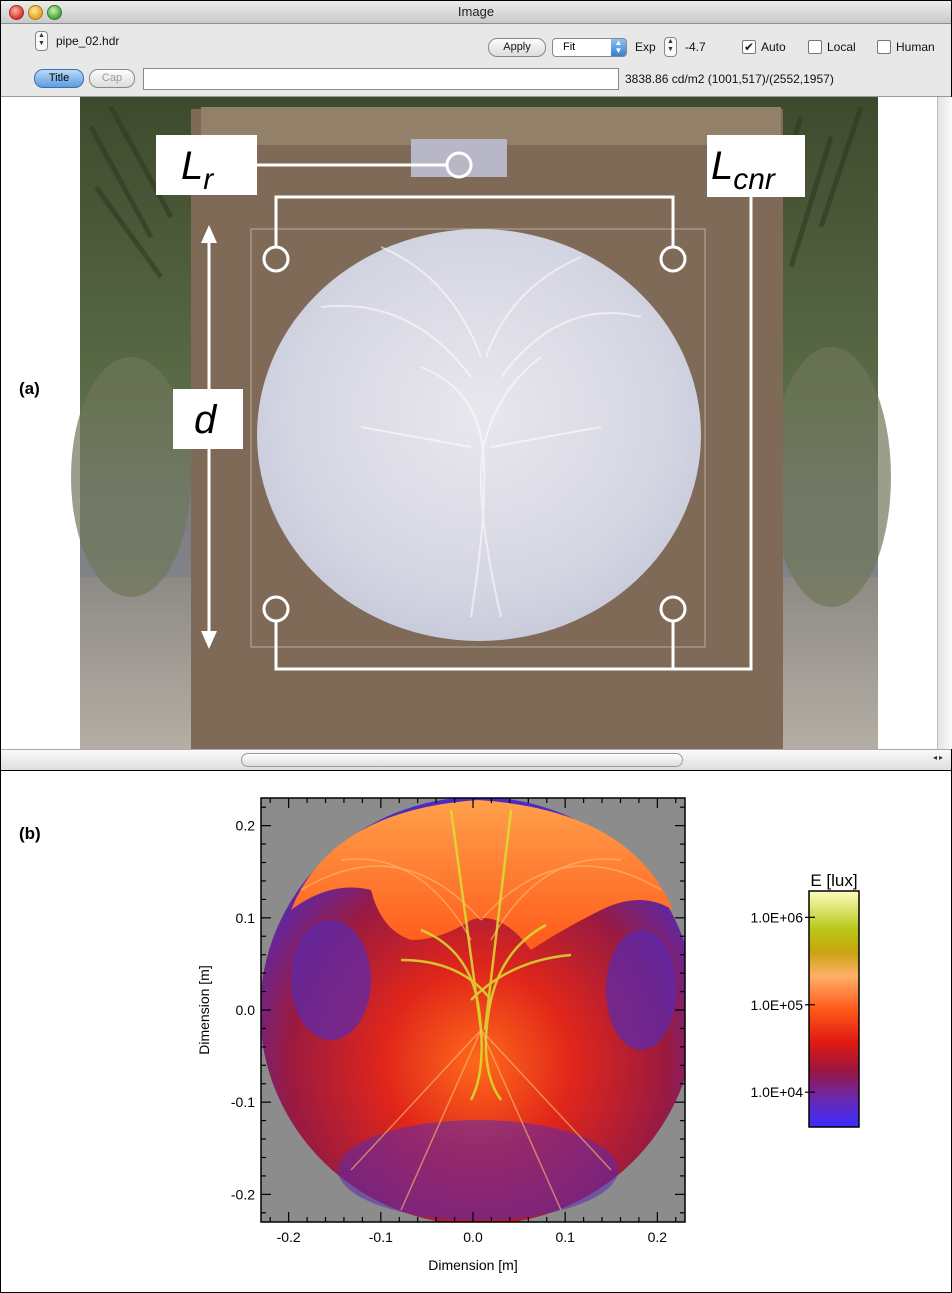  I want to click on colorbar-title: E [lux], so click(833, 880).